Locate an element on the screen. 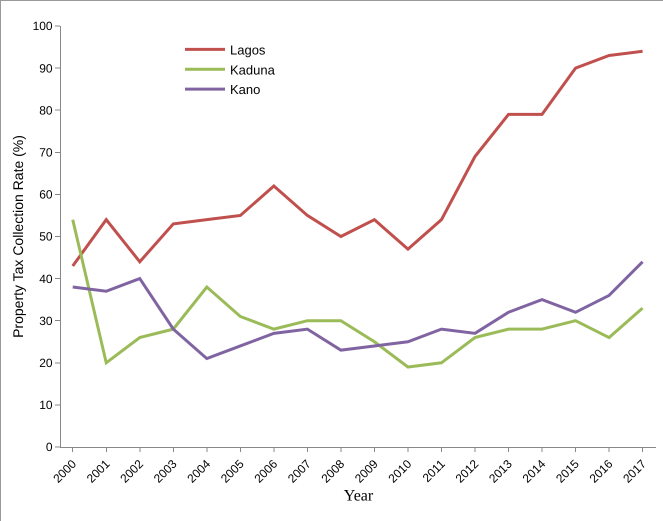  y-tick-label: 70 is located at coordinates (46, 153).